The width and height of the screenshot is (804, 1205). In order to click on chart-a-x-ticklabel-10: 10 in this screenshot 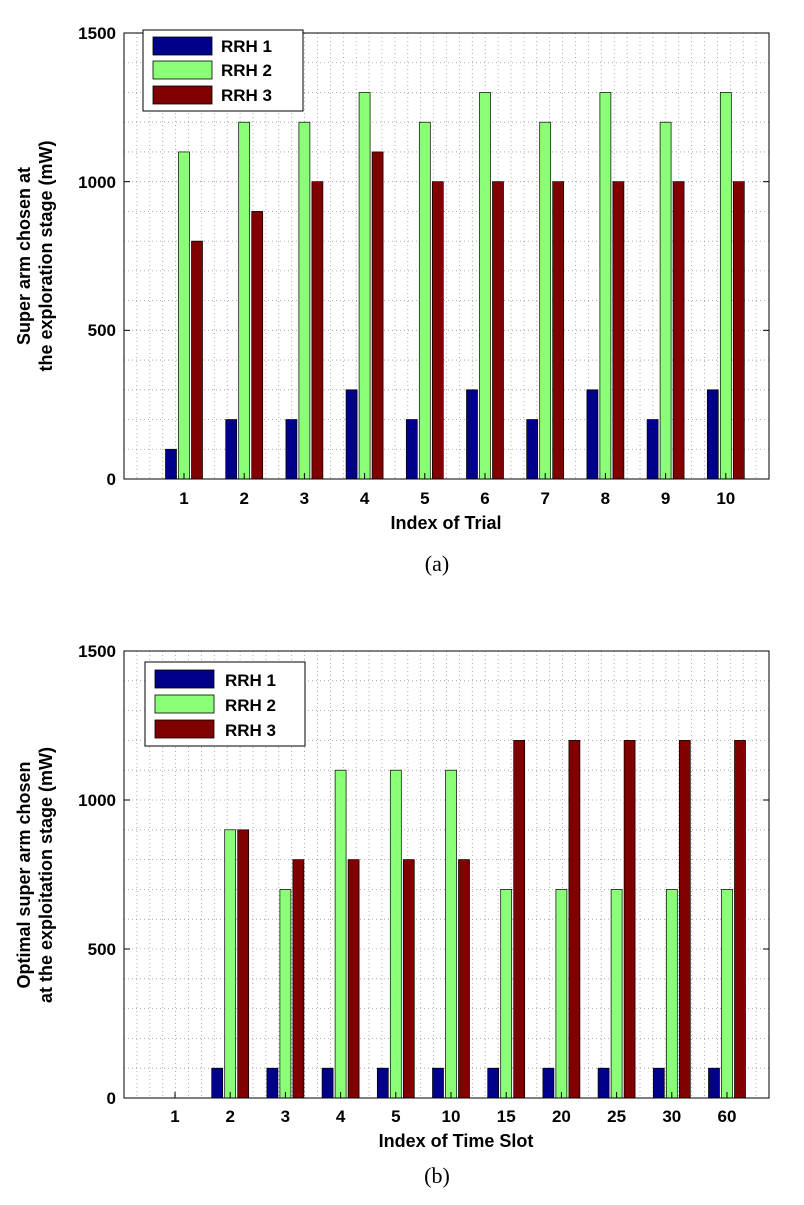, I will do `click(725, 498)`.